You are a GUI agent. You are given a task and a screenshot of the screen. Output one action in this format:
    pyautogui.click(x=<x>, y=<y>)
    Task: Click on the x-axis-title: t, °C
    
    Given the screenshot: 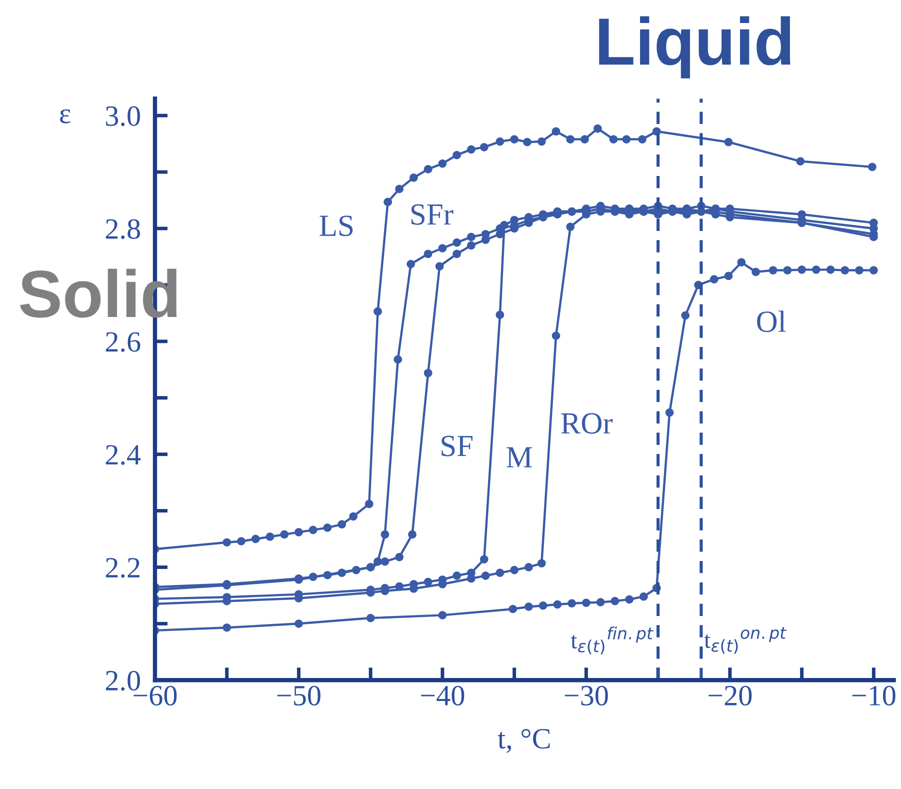 What is the action you would take?
    pyautogui.click(x=524, y=740)
    